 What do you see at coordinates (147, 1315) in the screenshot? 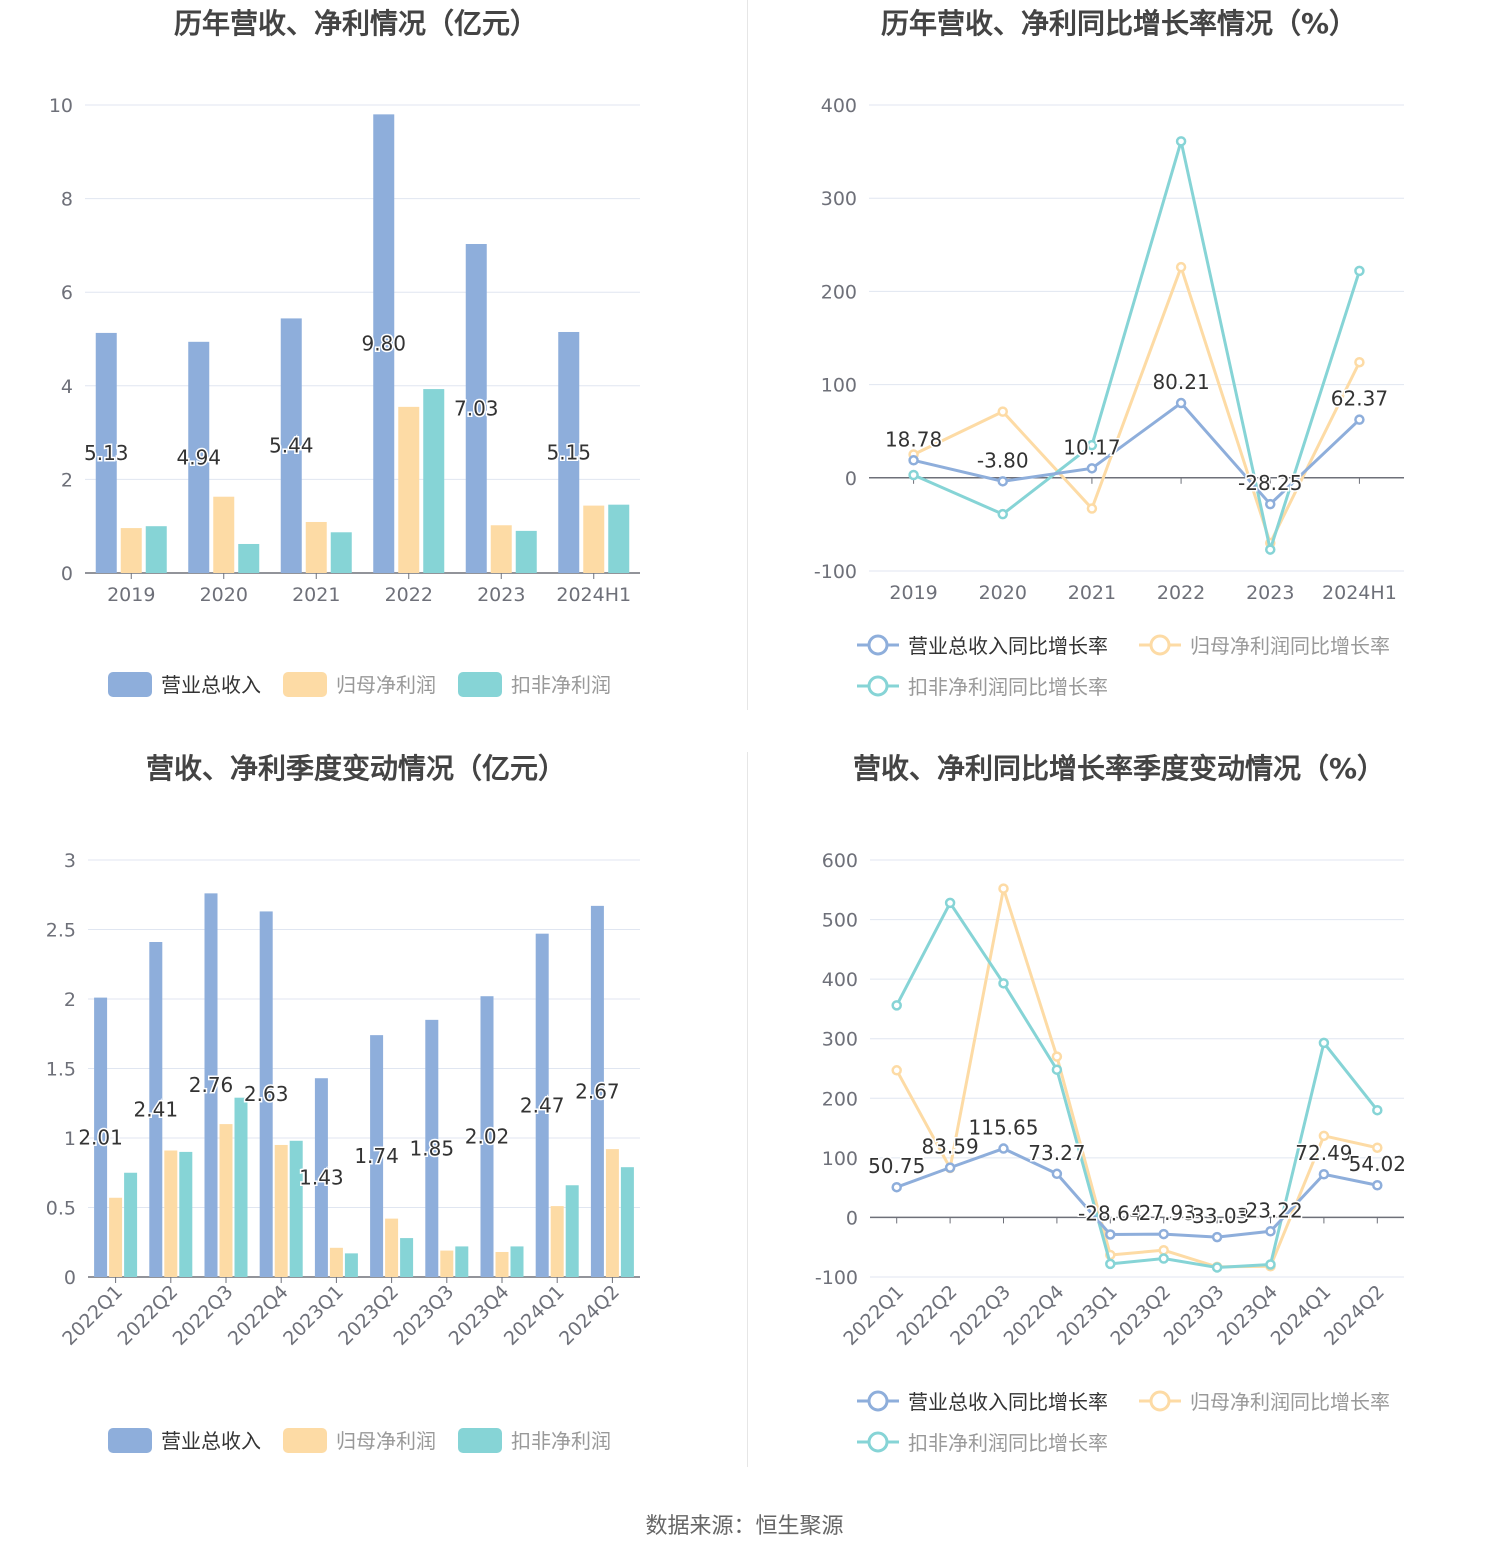
I see `x-tick-label: 2022Q2` at bounding box center [147, 1315].